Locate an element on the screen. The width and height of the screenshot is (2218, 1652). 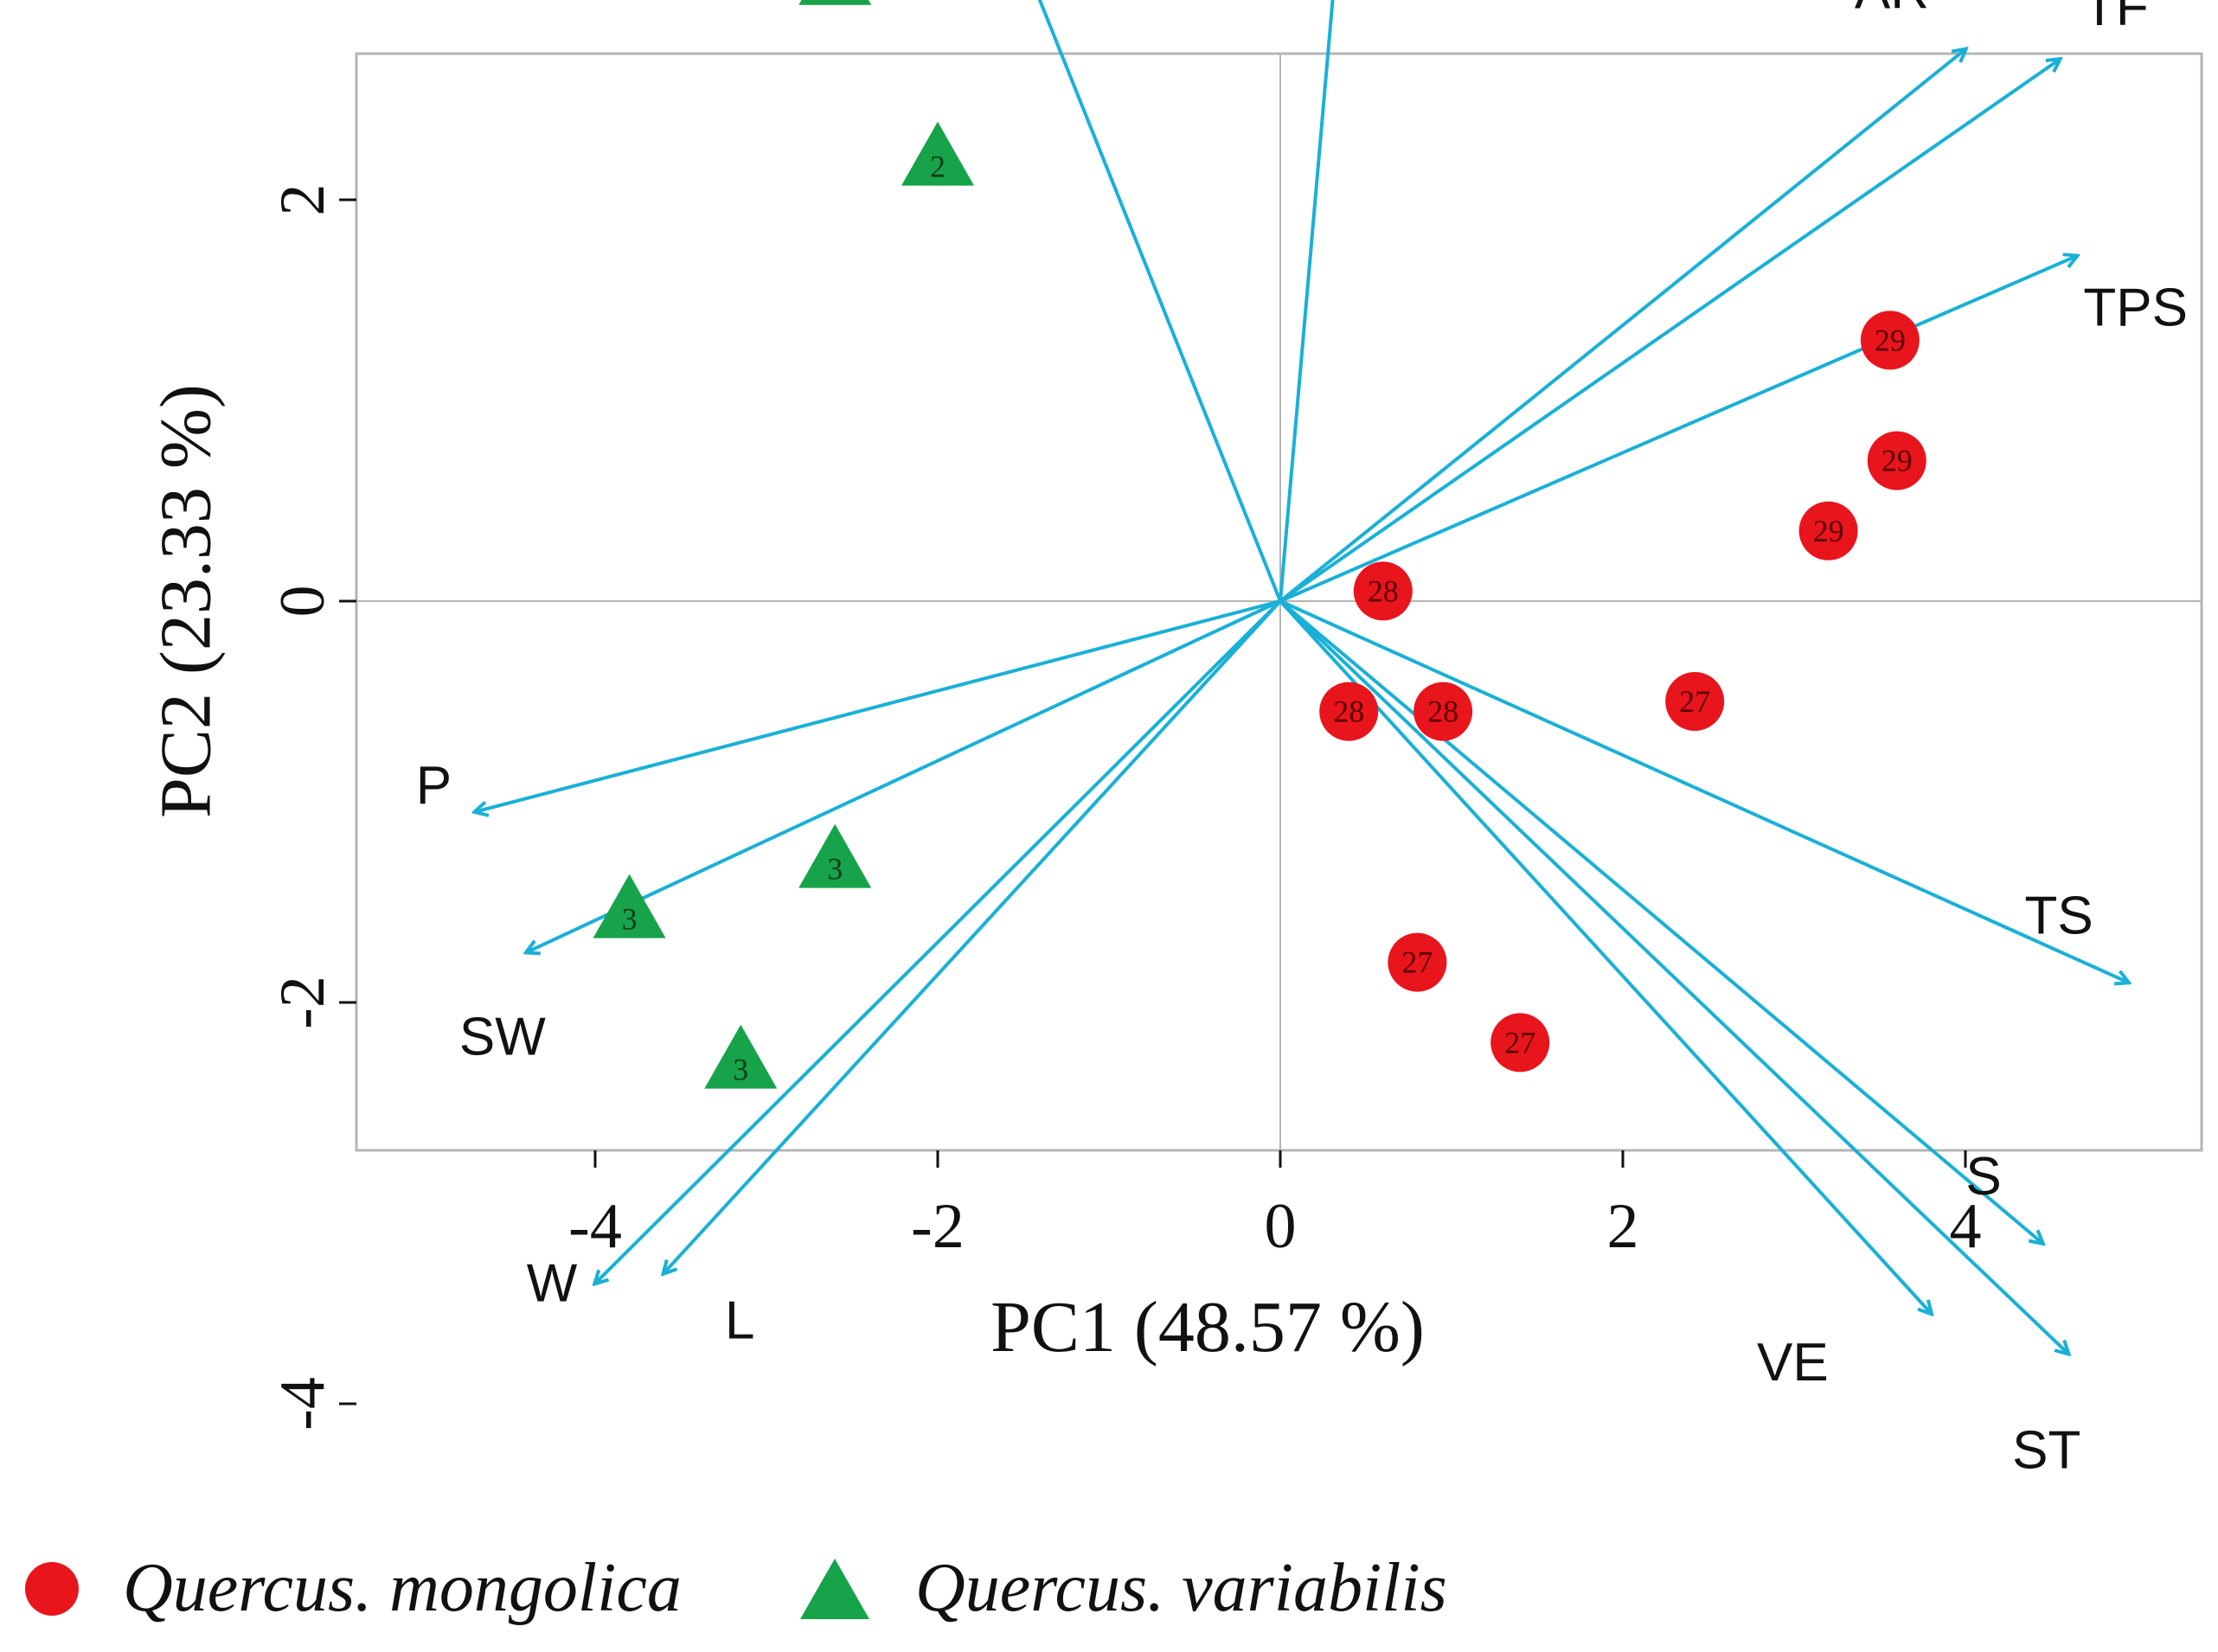
x-tick-label: -2 is located at coordinates (938, 1226).